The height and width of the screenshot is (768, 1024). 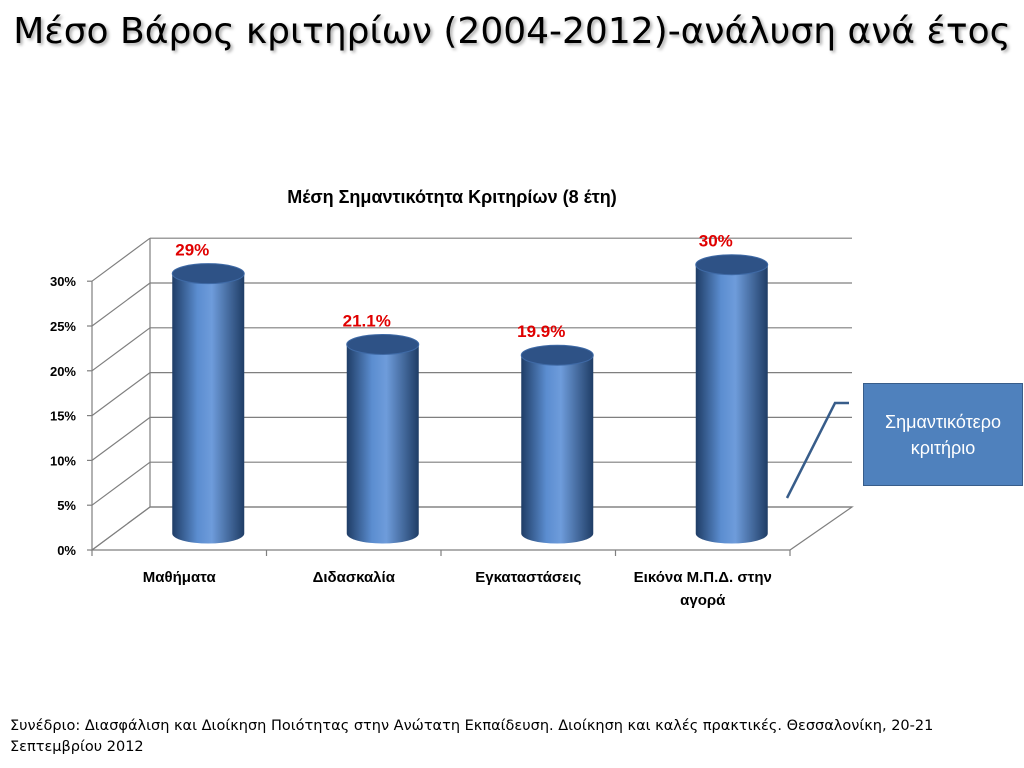 I want to click on y-tick-label: 30%, so click(x=63, y=281).